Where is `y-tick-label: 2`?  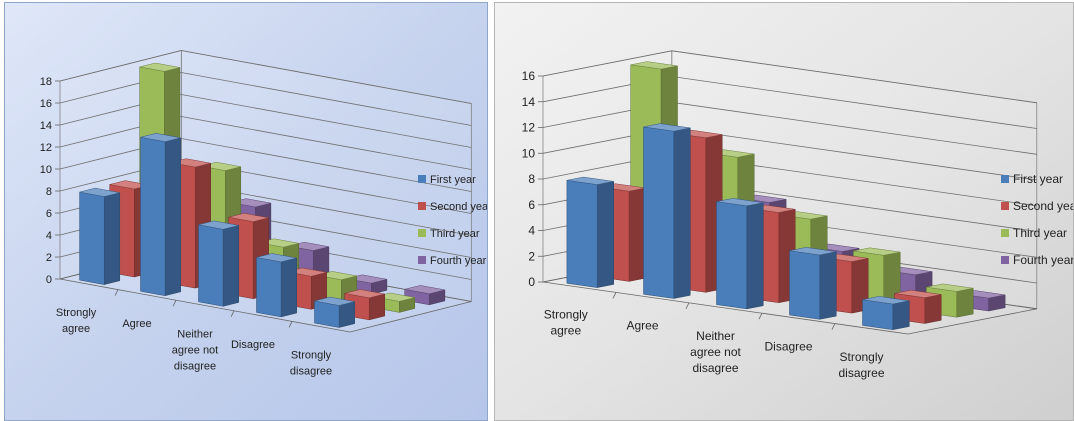 y-tick-label: 2 is located at coordinates (531, 256).